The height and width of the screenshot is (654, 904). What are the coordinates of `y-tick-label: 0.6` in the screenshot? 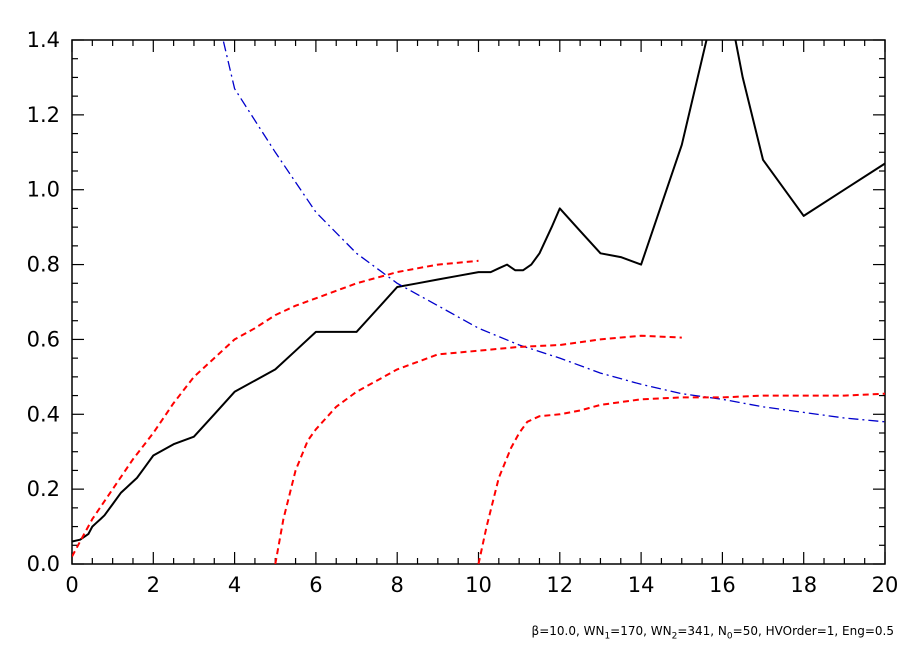 It's located at (43, 339).